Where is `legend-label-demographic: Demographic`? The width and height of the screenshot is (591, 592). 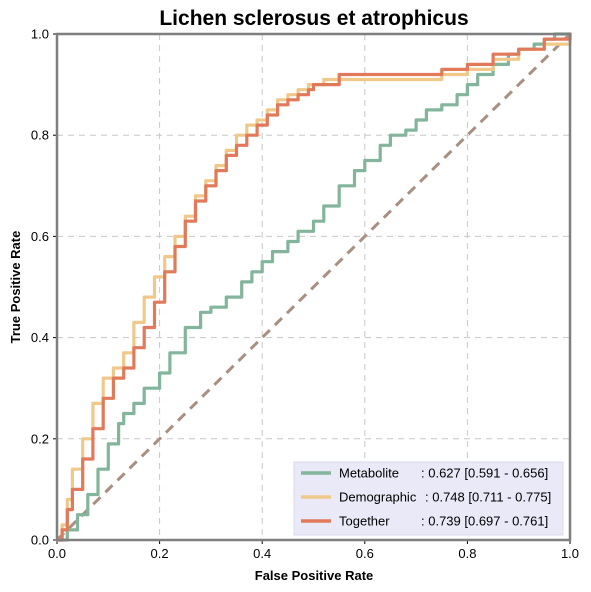
legend-label-demographic: Demographic is located at coordinates (378, 497).